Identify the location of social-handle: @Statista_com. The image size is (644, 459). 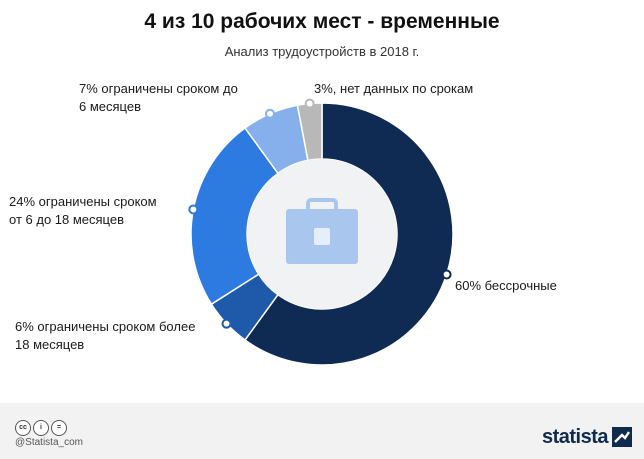
(49, 442).